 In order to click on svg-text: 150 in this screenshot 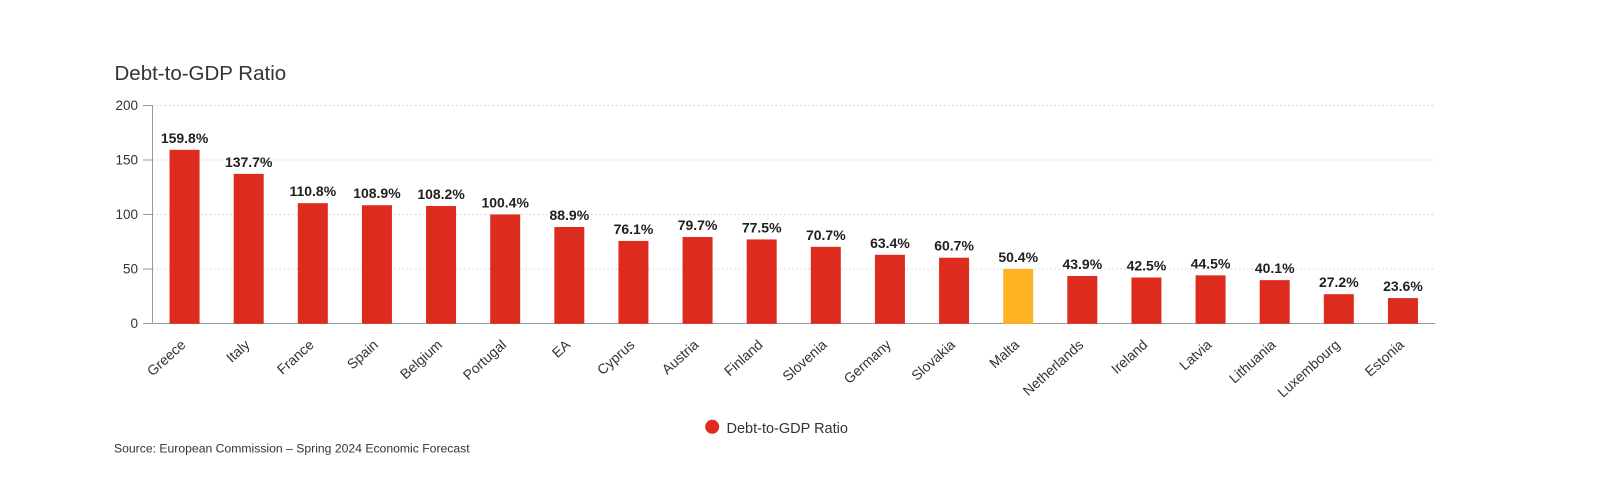, I will do `click(126, 160)`.